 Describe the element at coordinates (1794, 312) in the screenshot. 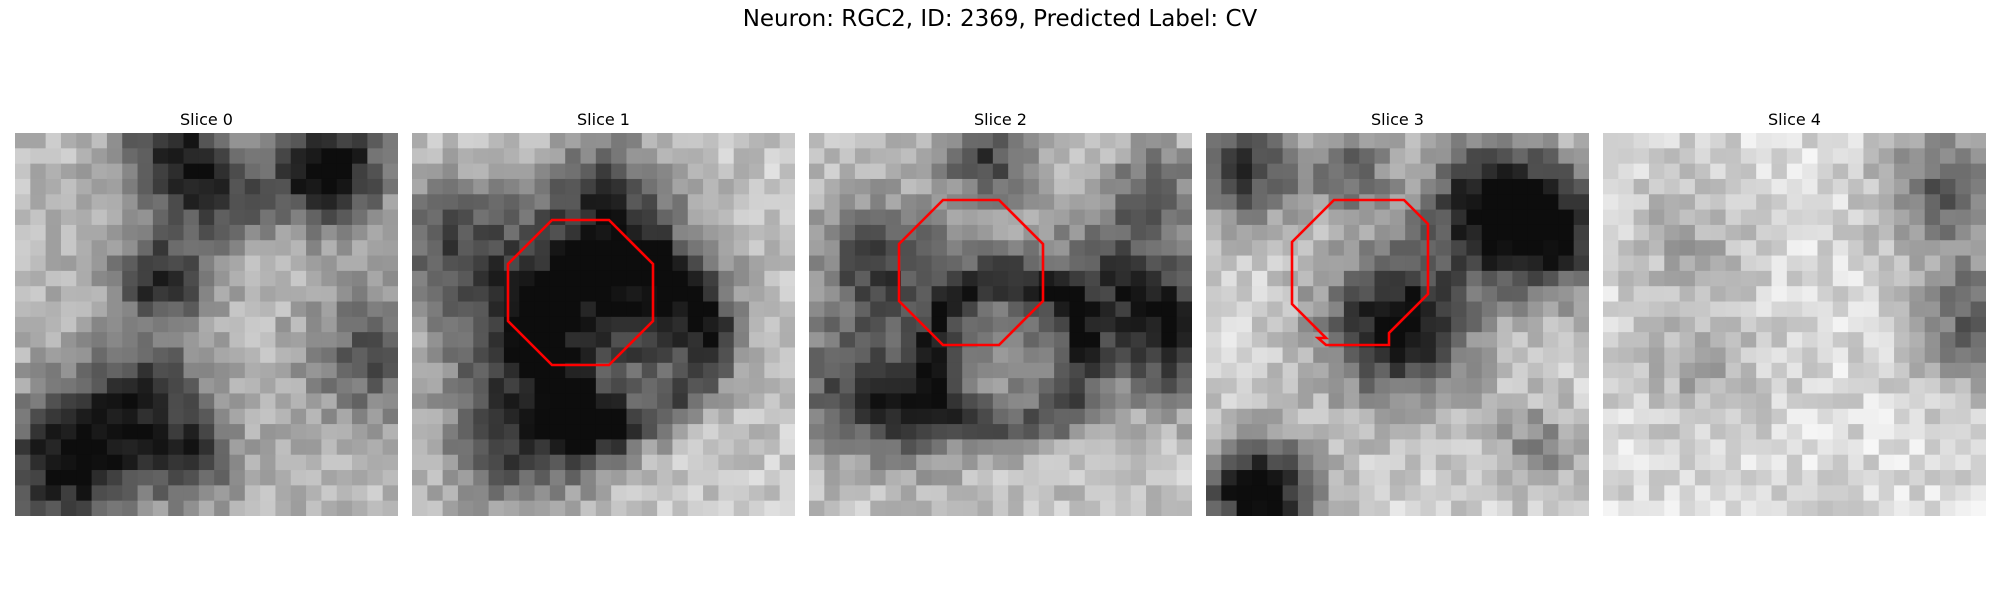

I see `slice-panel-4: Slice 4` at that location.